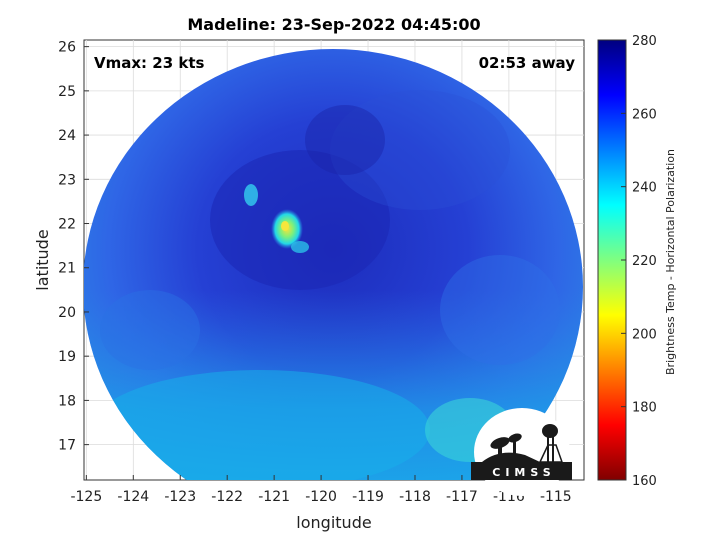  I want to click on x-tick-label: -121, so click(274, 497).